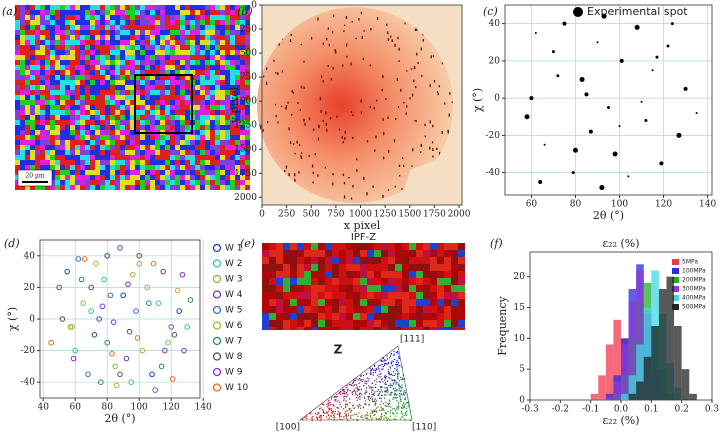 The height and width of the screenshot is (432, 720). Describe the element at coordinates (311, 215) in the screenshot. I see `x-tick-label: 500` at that location.